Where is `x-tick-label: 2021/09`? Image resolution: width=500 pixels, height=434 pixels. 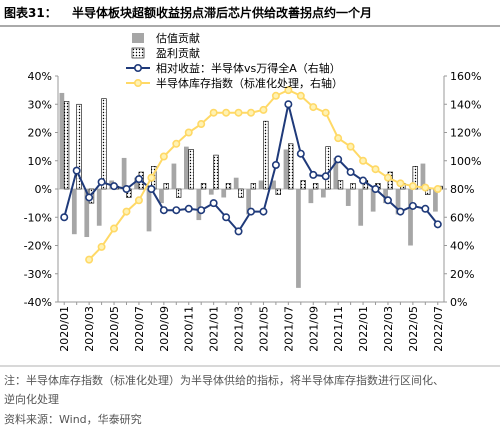 x-tick-label: 2021/09 is located at coordinates (313, 329).